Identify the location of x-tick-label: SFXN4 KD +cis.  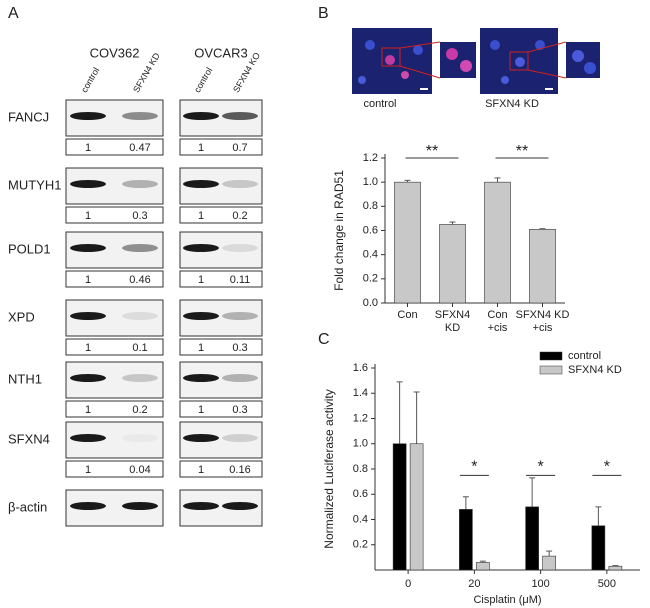
(542, 321).